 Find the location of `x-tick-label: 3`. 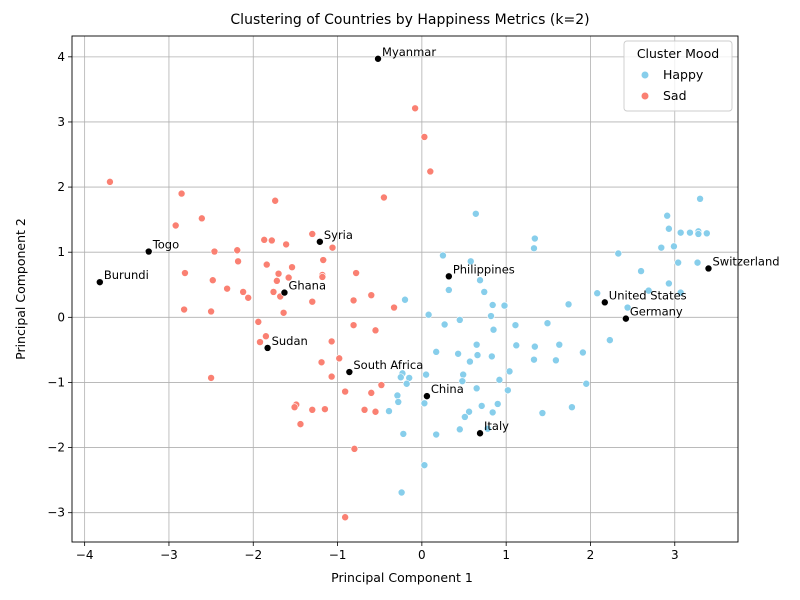

x-tick-label: 3 is located at coordinates (675, 555).